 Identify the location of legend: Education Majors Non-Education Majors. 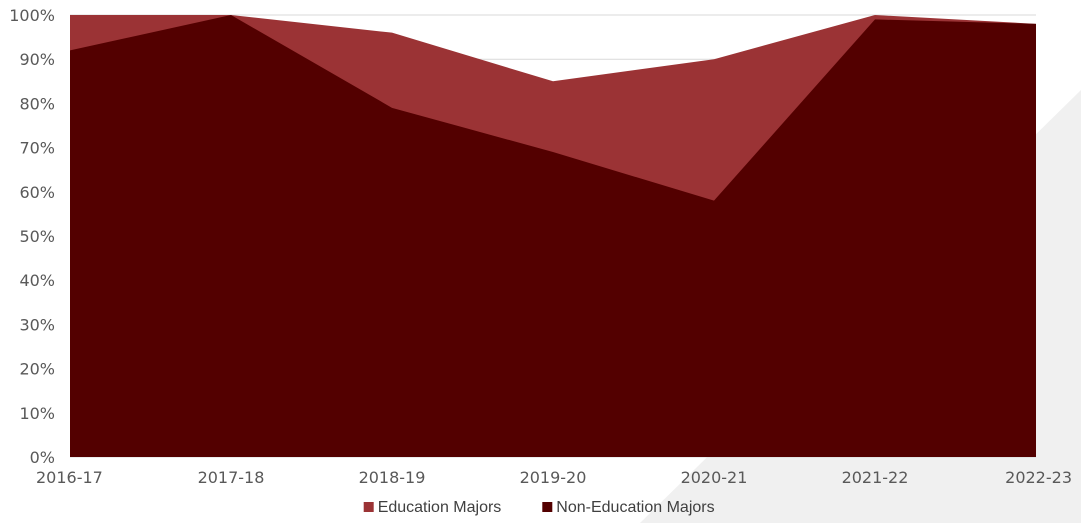
(539, 507).